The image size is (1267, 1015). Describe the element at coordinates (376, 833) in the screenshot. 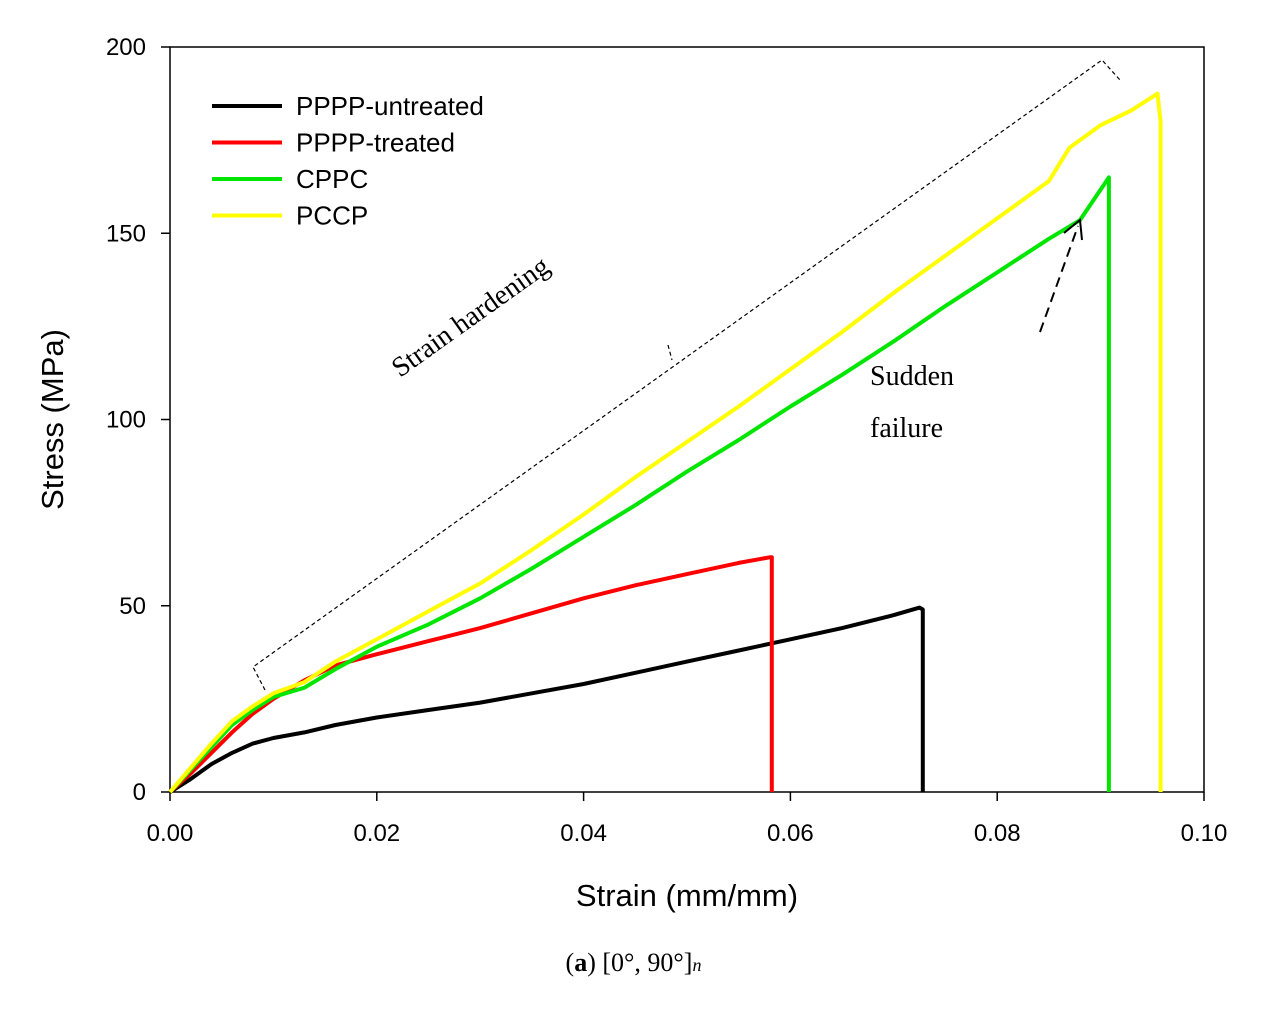

I see `x-tick-label: 0.02` at that location.